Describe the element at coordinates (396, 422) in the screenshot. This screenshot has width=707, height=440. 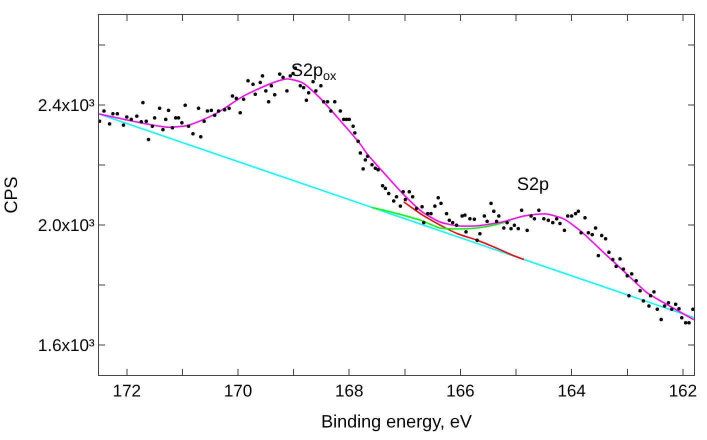
I see `x-axis-title: Binding energy, eV` at that location.